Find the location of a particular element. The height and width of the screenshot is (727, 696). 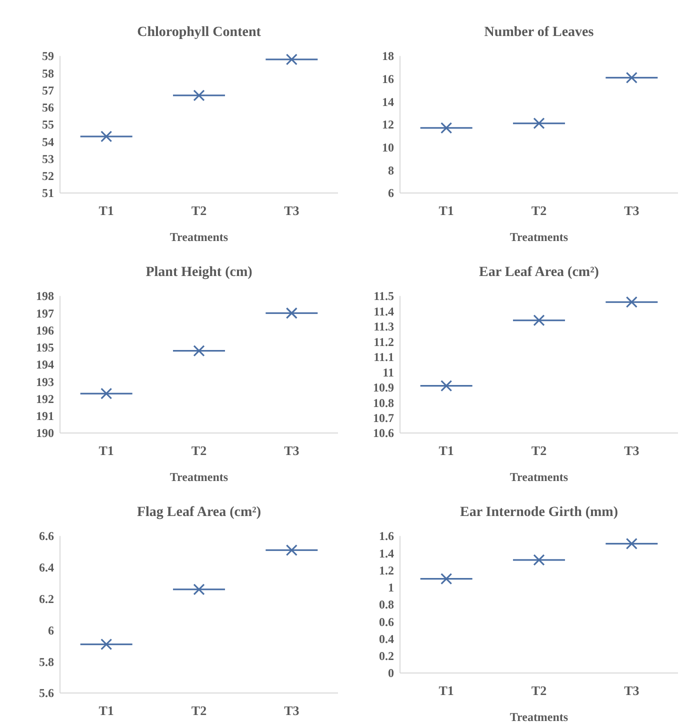

y-tick-label: 10.9 is located at coordinates (383, 387).